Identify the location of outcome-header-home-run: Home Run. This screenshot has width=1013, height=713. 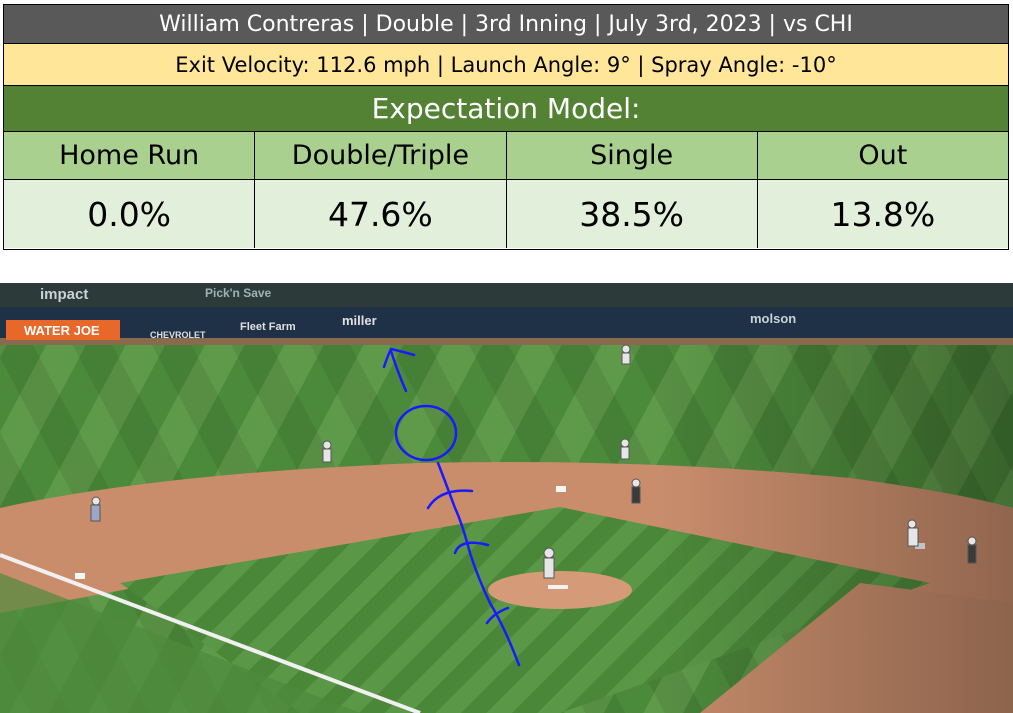
(130, 155).